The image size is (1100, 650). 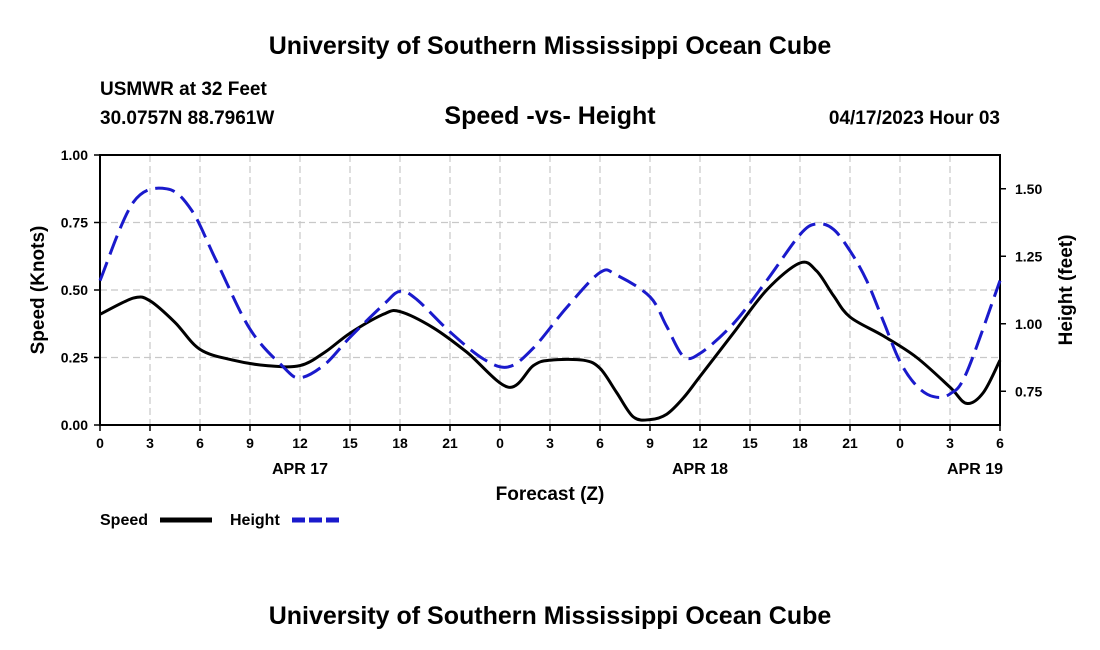 I want to click on y-axis-right-label: Height (feet), so click(x=1066, y=290).